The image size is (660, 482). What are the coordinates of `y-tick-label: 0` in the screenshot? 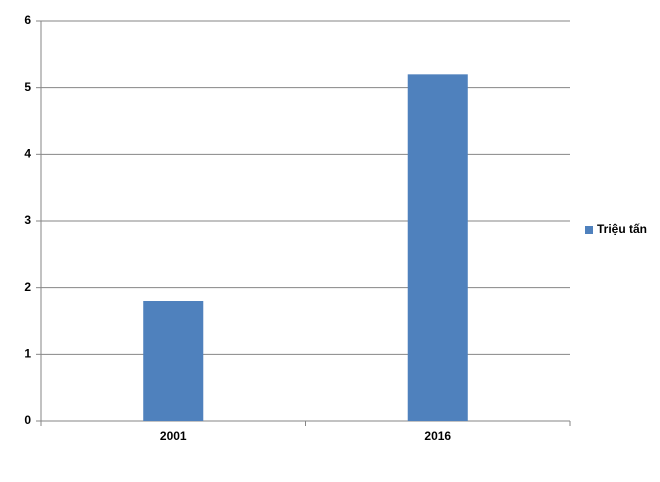 It's located at (27, 420).